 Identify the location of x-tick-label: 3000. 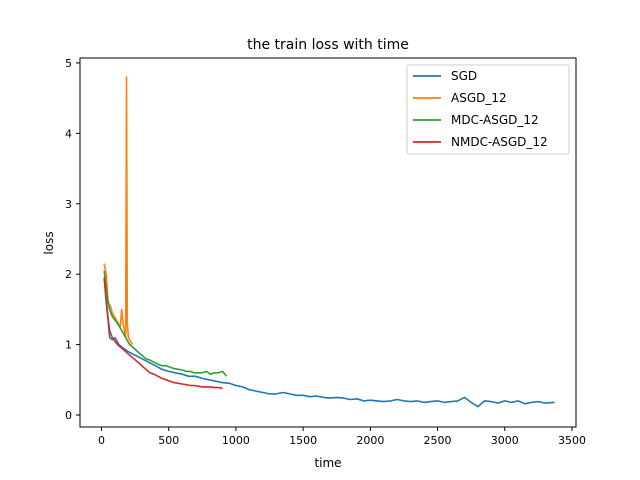
(505, 440).